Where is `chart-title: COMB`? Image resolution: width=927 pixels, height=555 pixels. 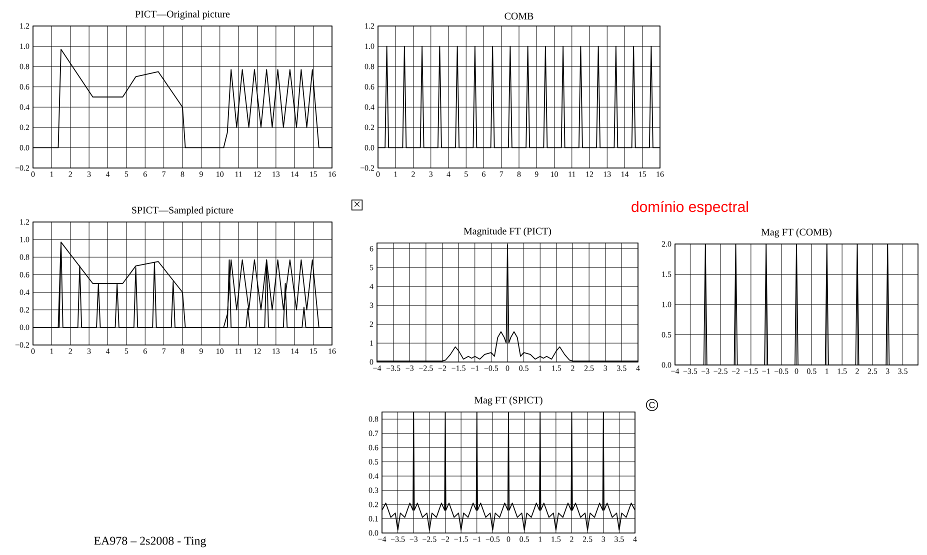
chart-title: COMB is located at coordinates (519, 16).